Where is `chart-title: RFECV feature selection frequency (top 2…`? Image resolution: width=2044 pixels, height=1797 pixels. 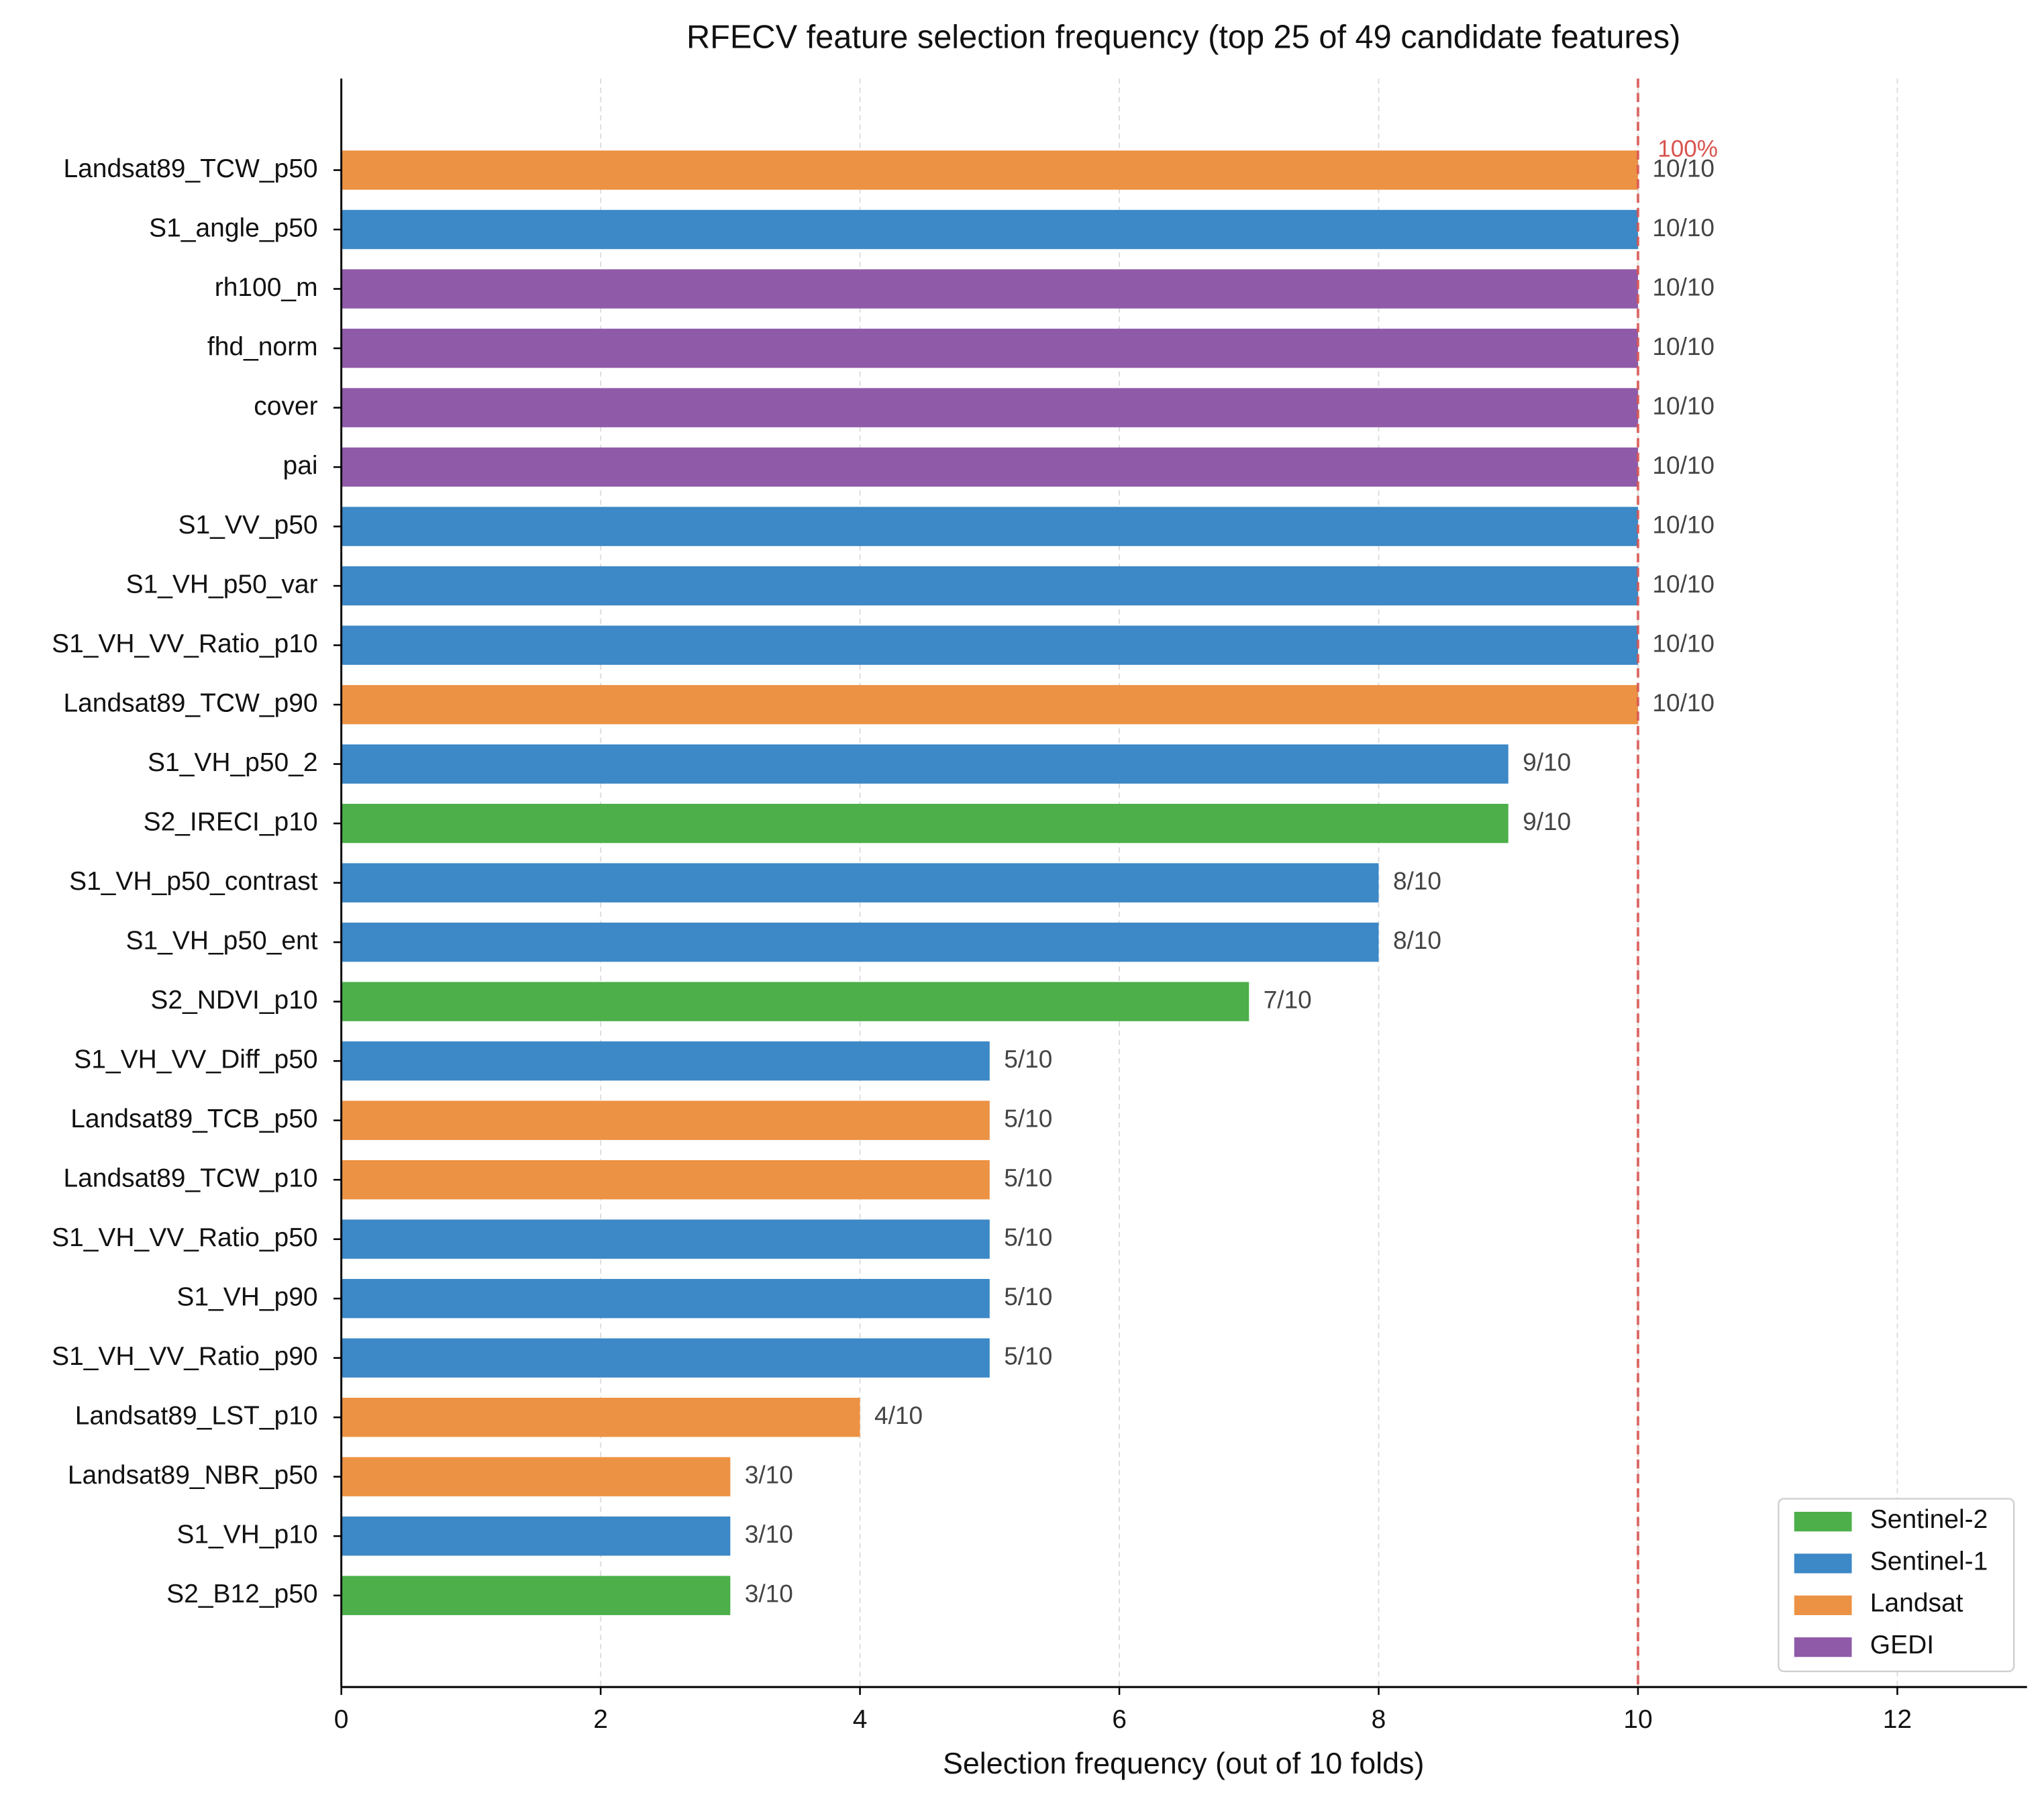 chart-title: RFECV feature selection frequency (top 2… is located at coordinates (1183, 37).